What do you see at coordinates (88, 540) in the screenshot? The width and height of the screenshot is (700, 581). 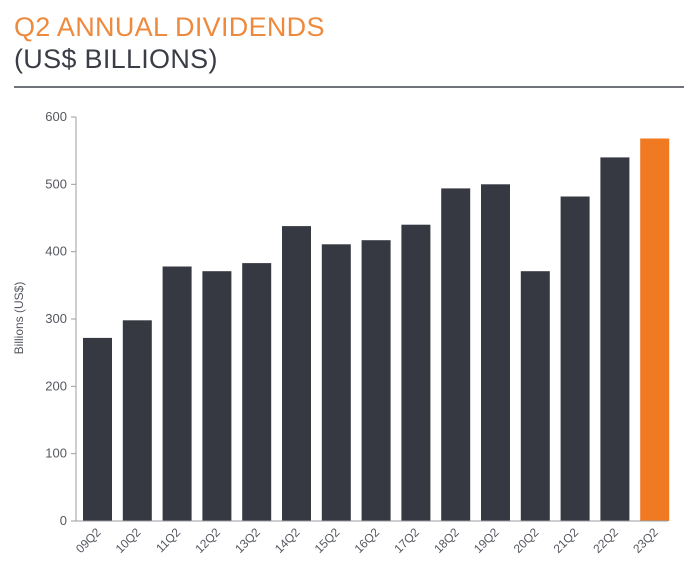 I see `x-tick-label: 09Q2` at bounding box center [88, 540].